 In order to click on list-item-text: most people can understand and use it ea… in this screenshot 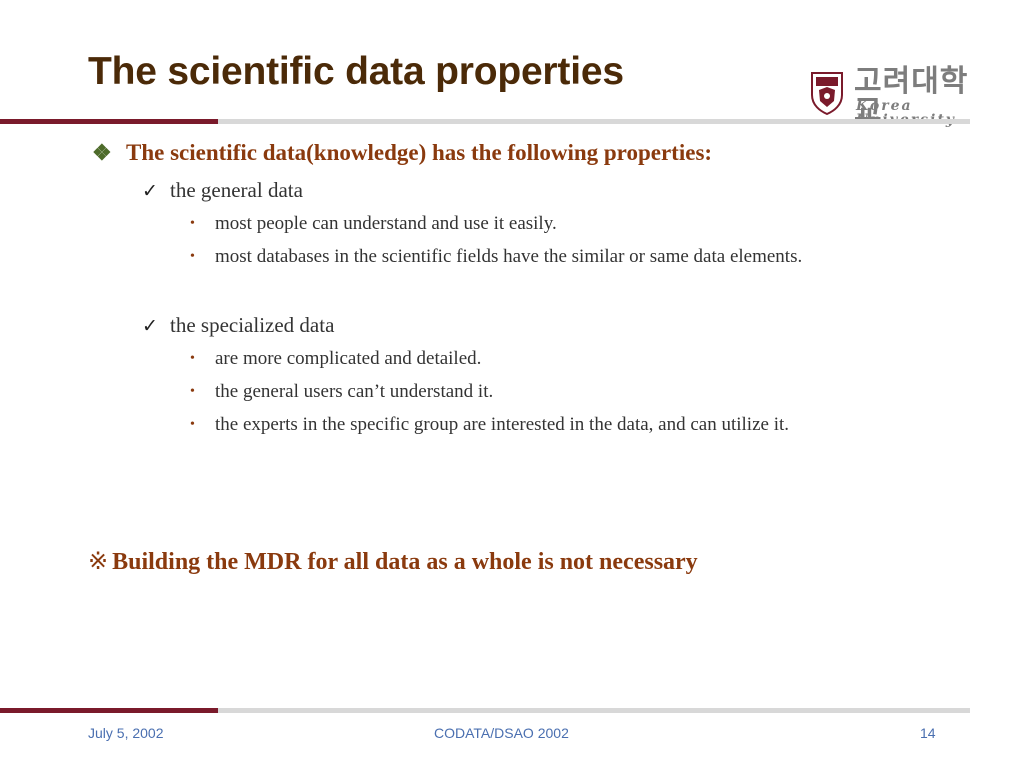, I will do `click(386, 223)`.